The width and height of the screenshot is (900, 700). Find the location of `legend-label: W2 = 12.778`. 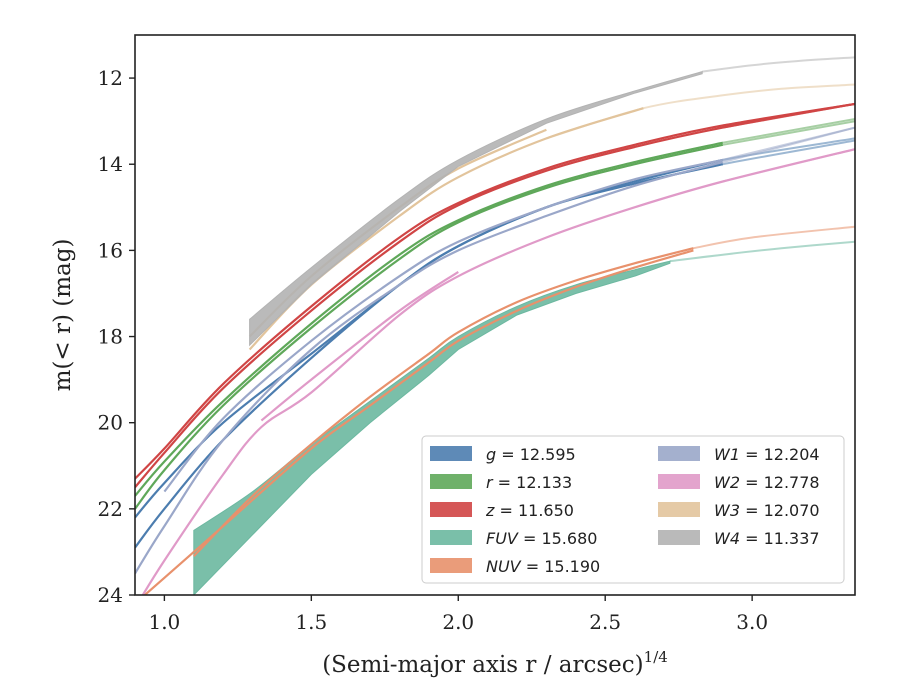

legend-label: W2 = 12.778 is located at coordinates (767, 482).